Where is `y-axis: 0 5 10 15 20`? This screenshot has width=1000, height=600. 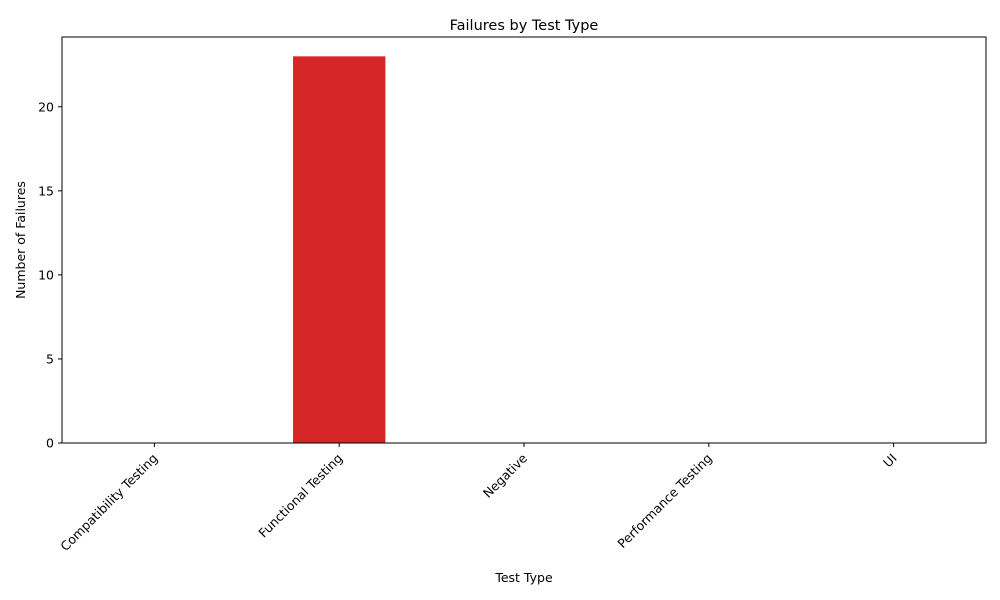
y-axis: 0 5 10 15 20 is located at coordinates (50, 275).